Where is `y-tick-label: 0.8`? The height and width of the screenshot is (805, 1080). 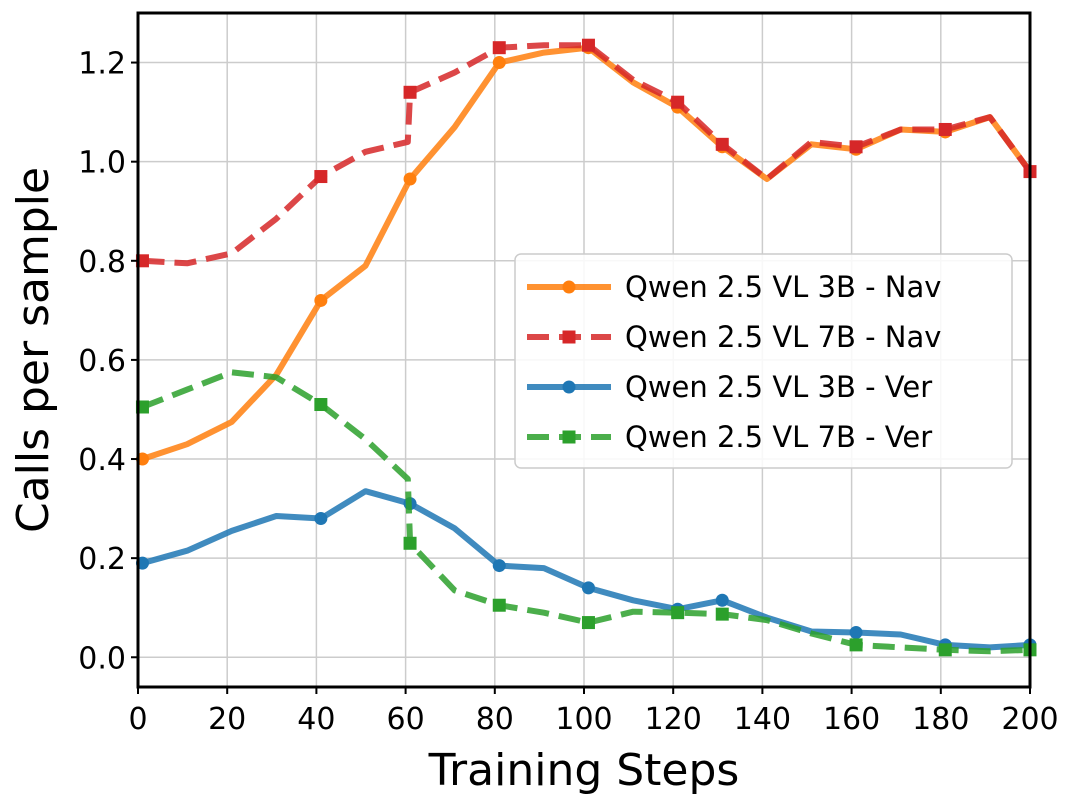 y-tick-label: 0.8 is located at coordinates (102, 262).